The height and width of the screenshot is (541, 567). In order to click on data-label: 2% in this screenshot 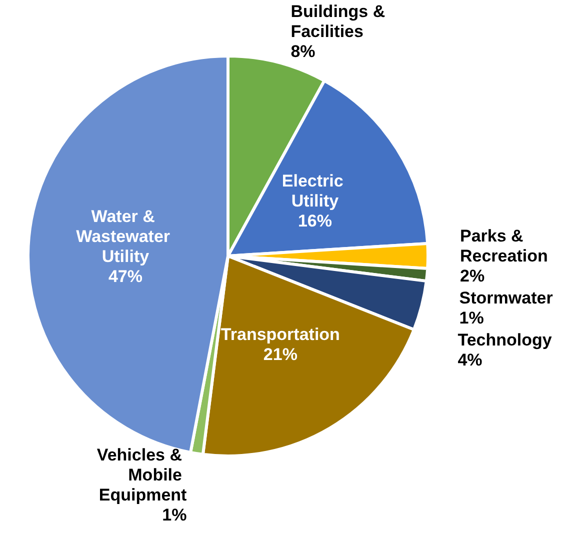, I will do `click(472, 276)`.